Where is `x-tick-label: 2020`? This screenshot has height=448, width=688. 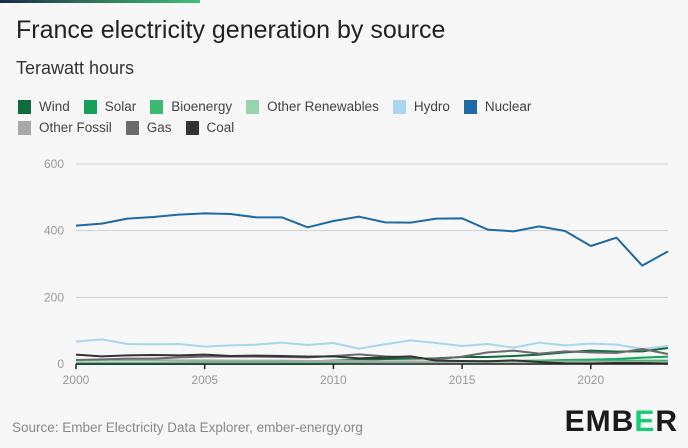
x-tick-label: 2020 is located at coordinates (590, 380).